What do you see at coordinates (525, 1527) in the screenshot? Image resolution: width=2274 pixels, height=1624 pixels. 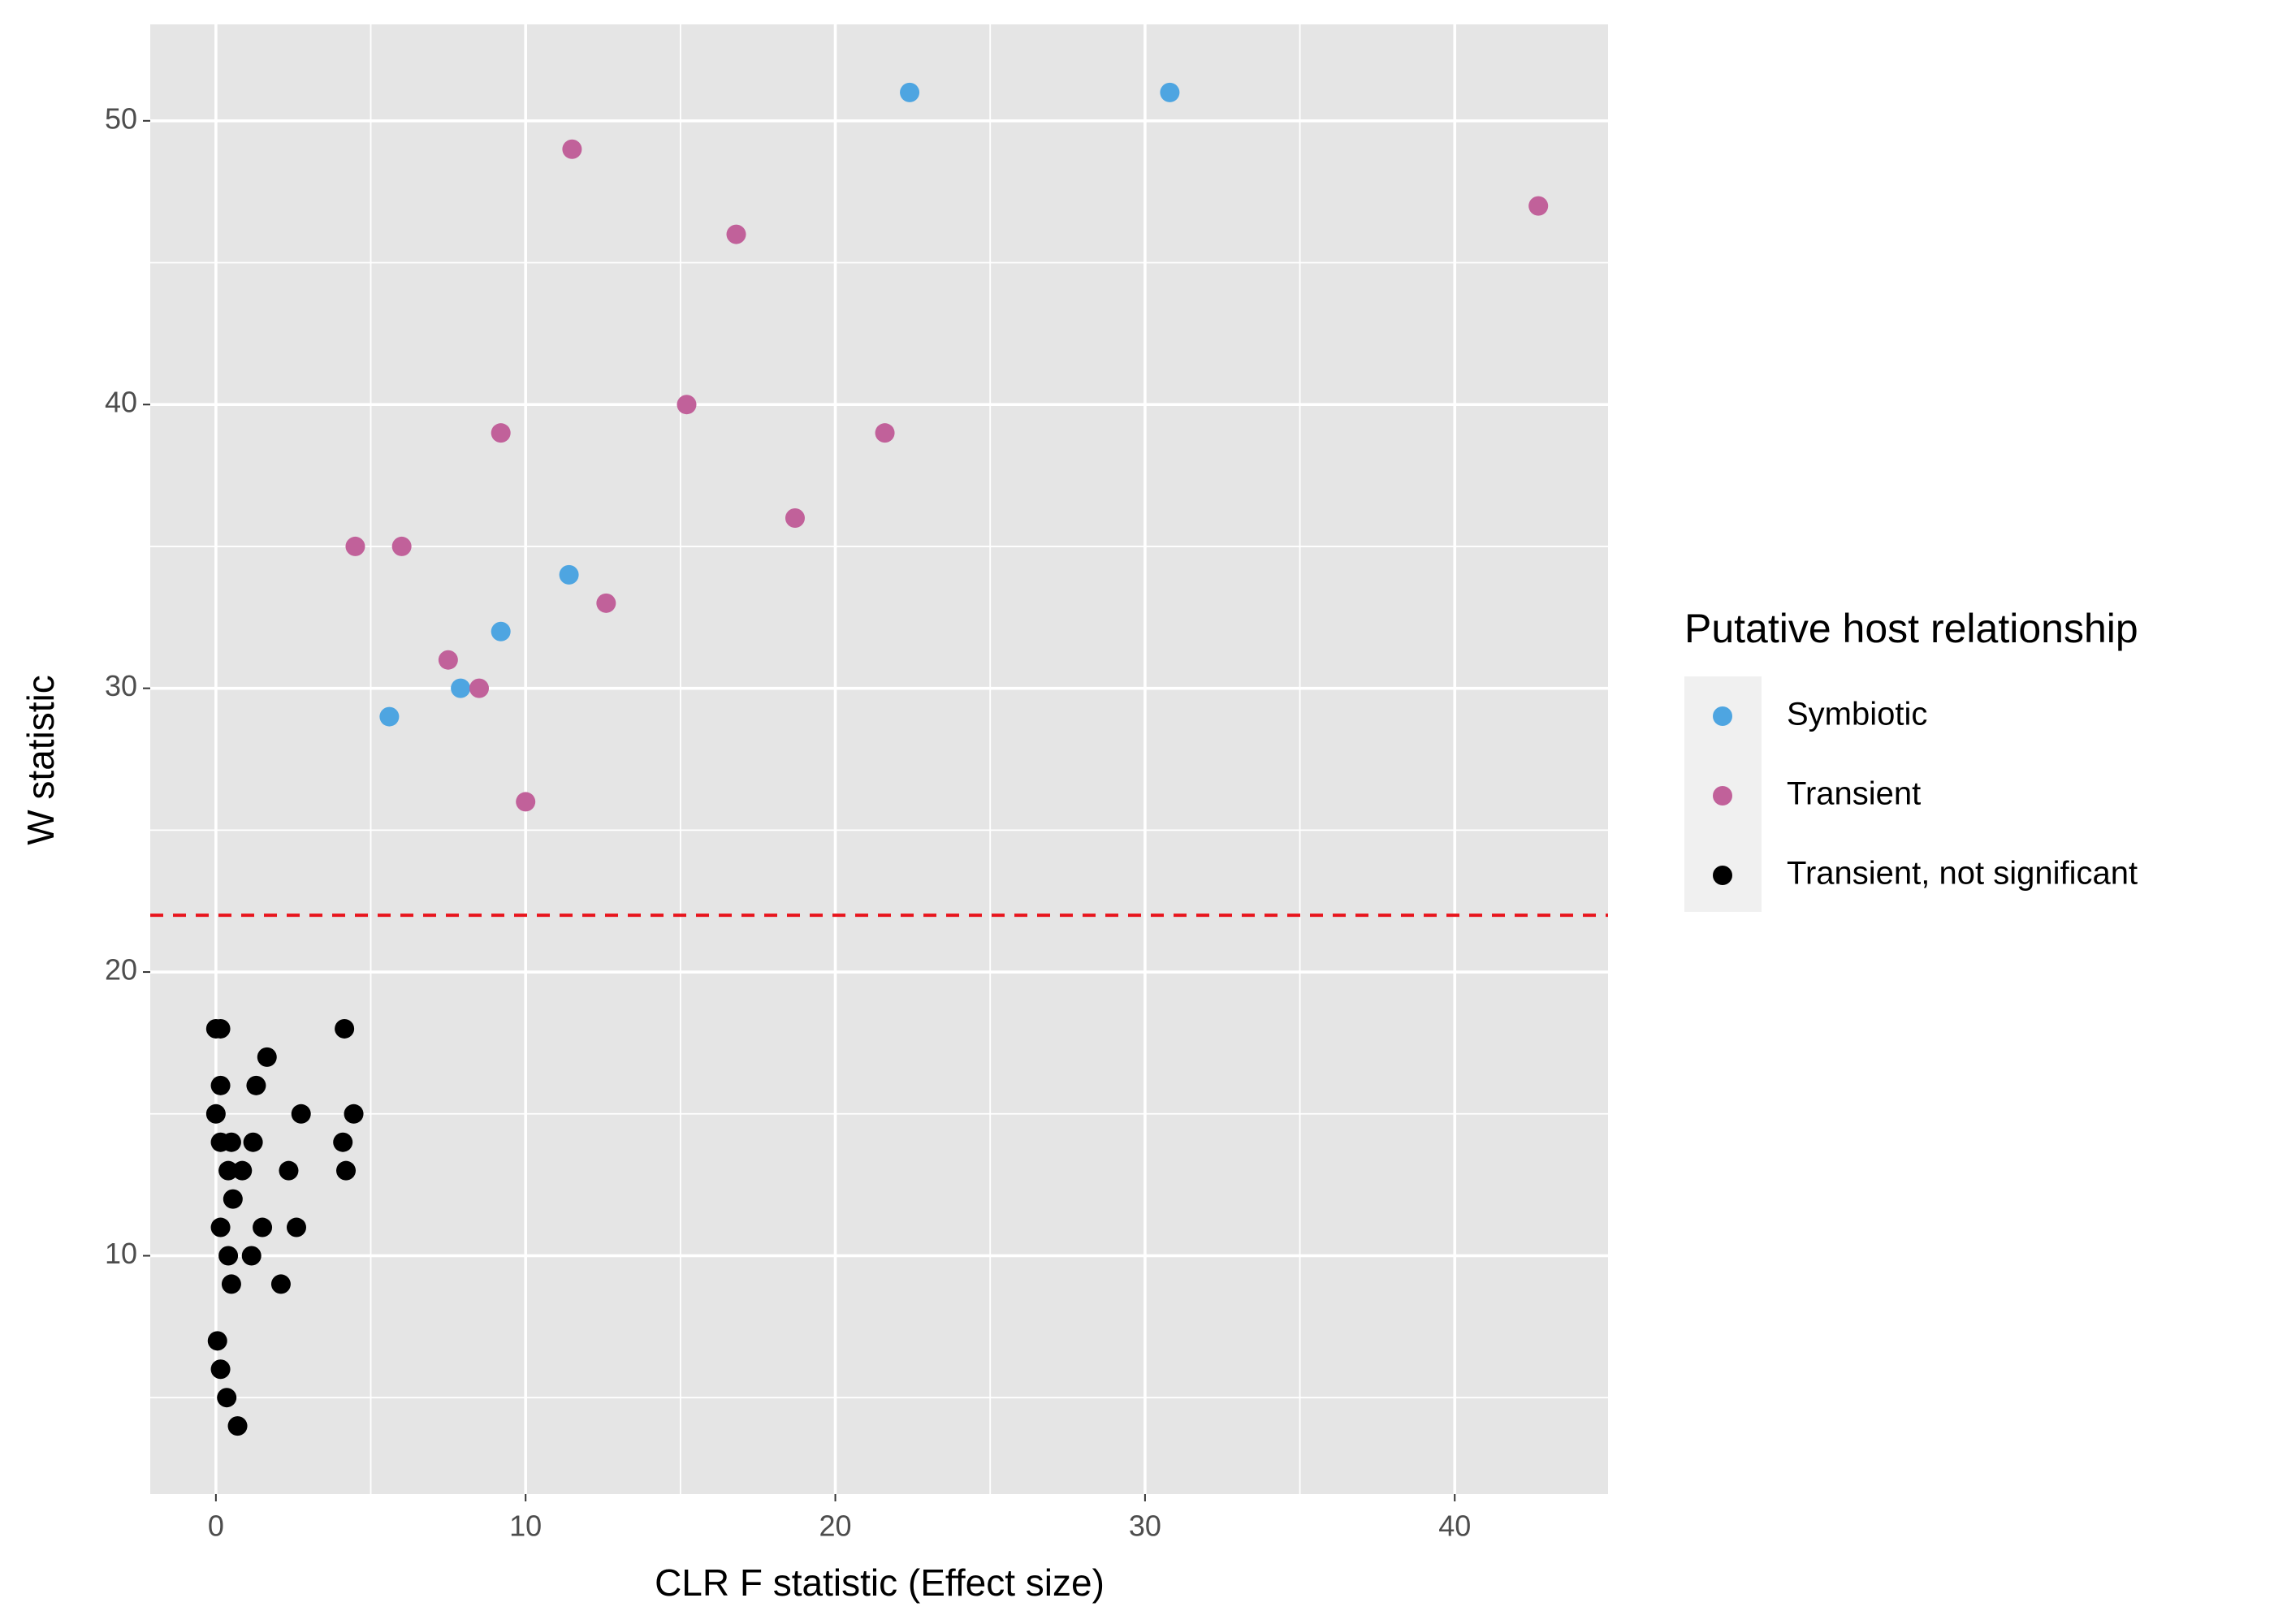 I see `x-tick-label: 10` at bounding box center [525, 1527].